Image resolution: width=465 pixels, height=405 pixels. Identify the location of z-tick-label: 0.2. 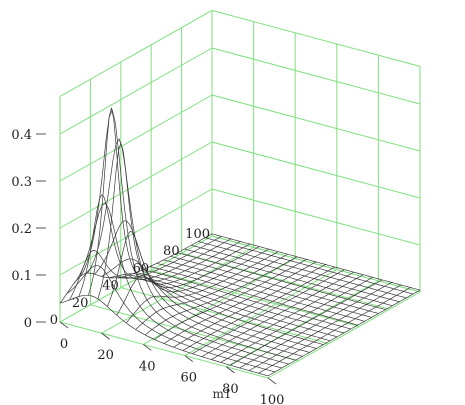
(21, 229).